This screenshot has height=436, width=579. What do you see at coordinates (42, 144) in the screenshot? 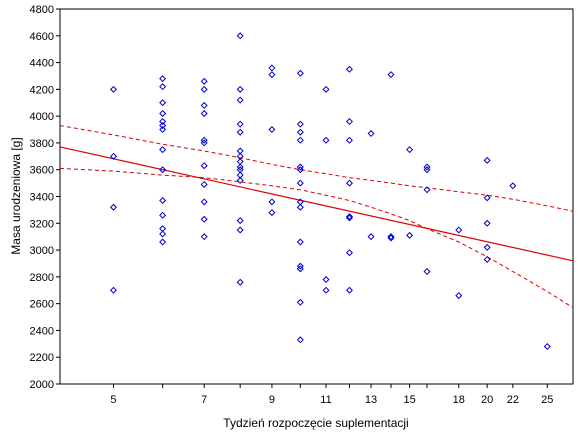
I see `y-tick-label: 3800` at bounding box center [42, 144].